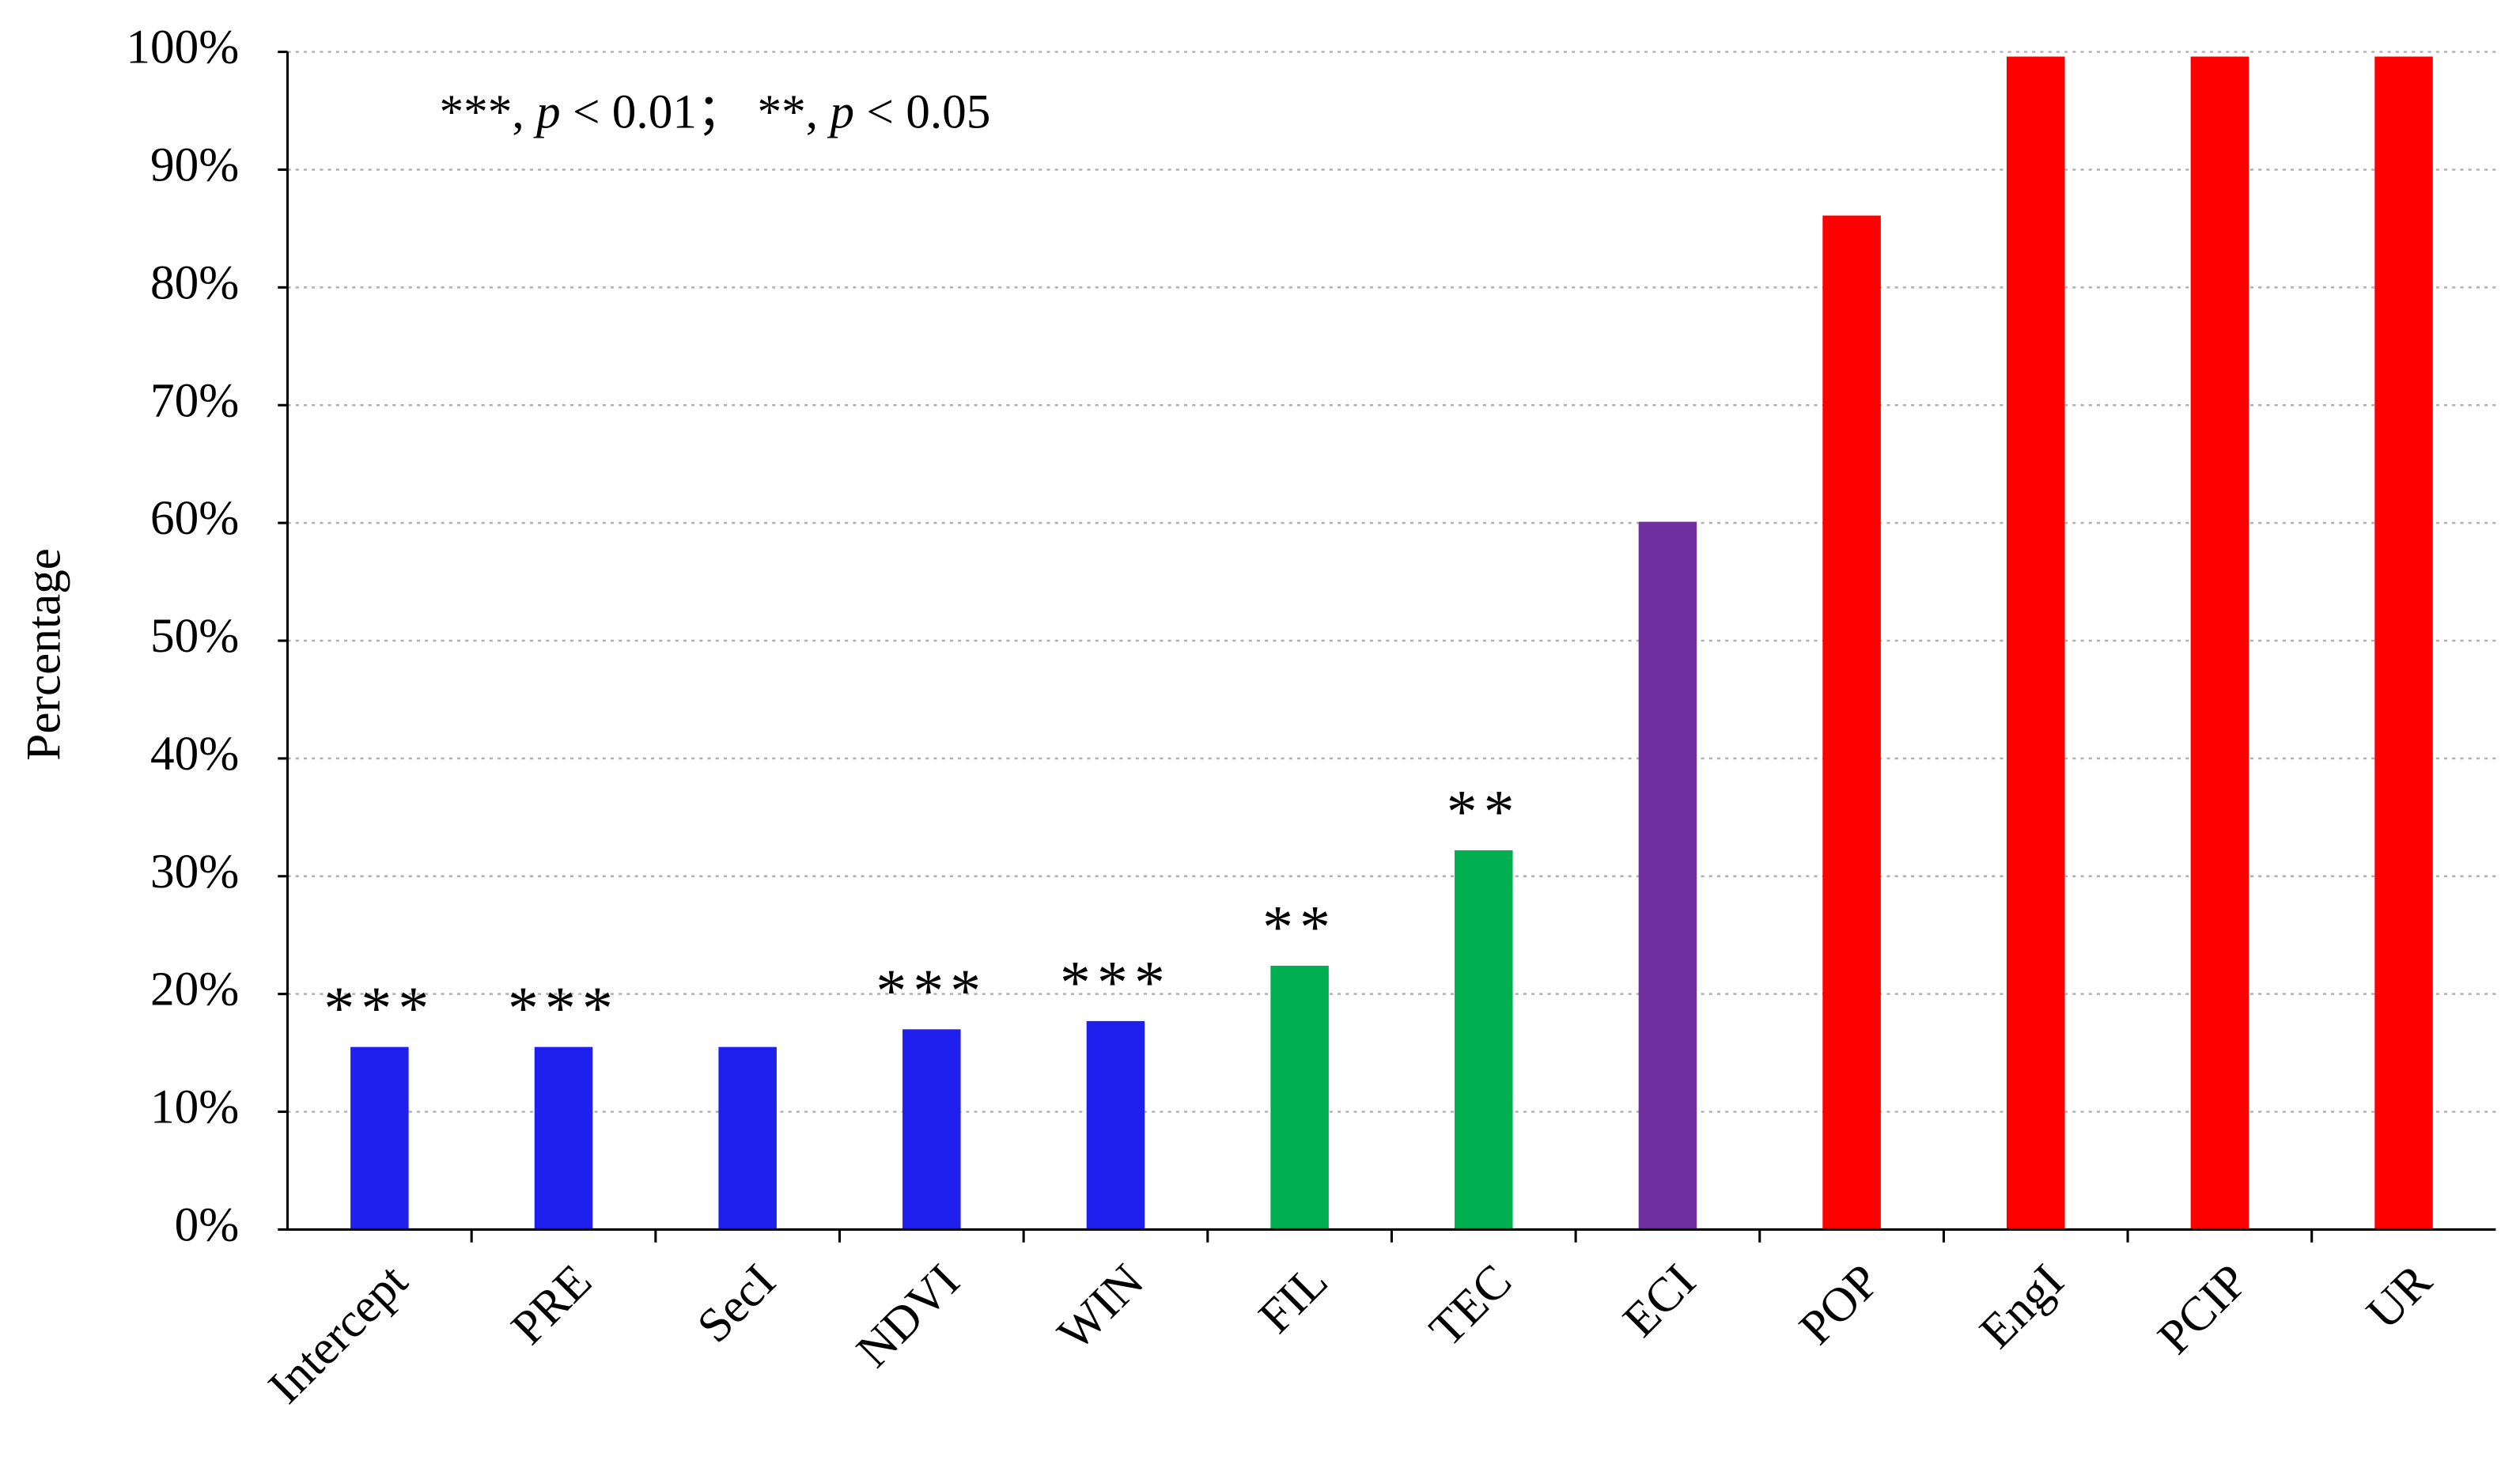  What do you see at coordinates (2399, 1297) in the screenshot?
I see `x-tick-label: UR` at bounding box center [2399, 1297].